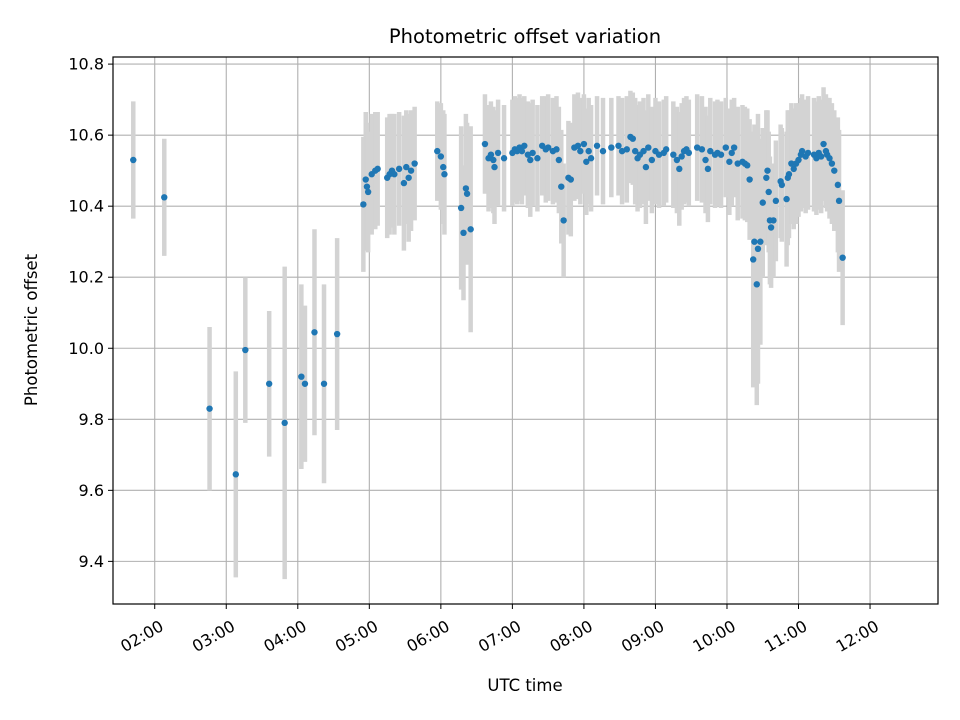 Image resolution: width=960 pixels, height=720 pixels. What do you see at coordinates (86, 348) in the screenshot?
I see `y-tick-label: 10.0` at bounding box center [86, 348].